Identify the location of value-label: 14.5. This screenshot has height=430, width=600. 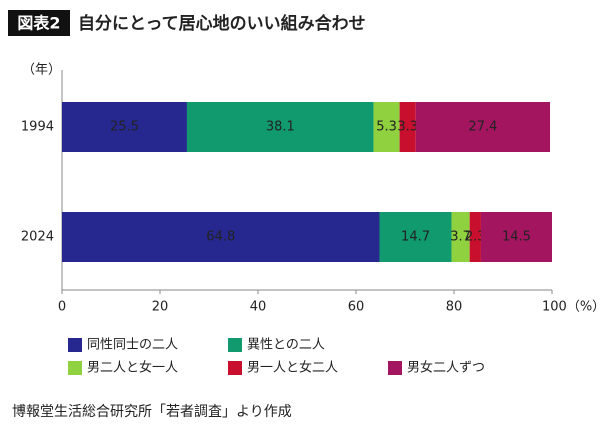
(516, 237).